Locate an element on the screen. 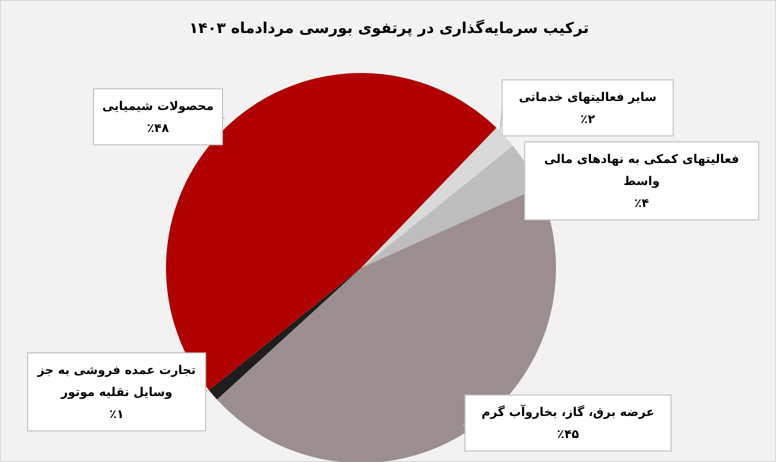  slice-label: فعالیتهای کمکی به نهادهای مالی واسط is located at coordinates (642, 170).